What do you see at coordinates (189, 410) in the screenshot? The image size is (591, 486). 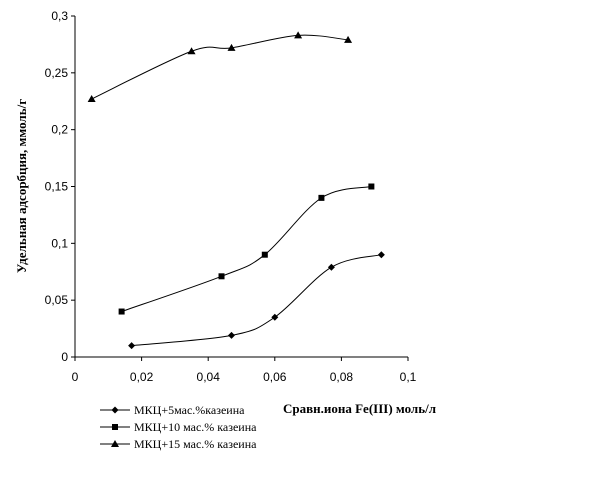 I see `legend-label: МКЦ+5мас.%казеина` at bounding box center [189, 410].